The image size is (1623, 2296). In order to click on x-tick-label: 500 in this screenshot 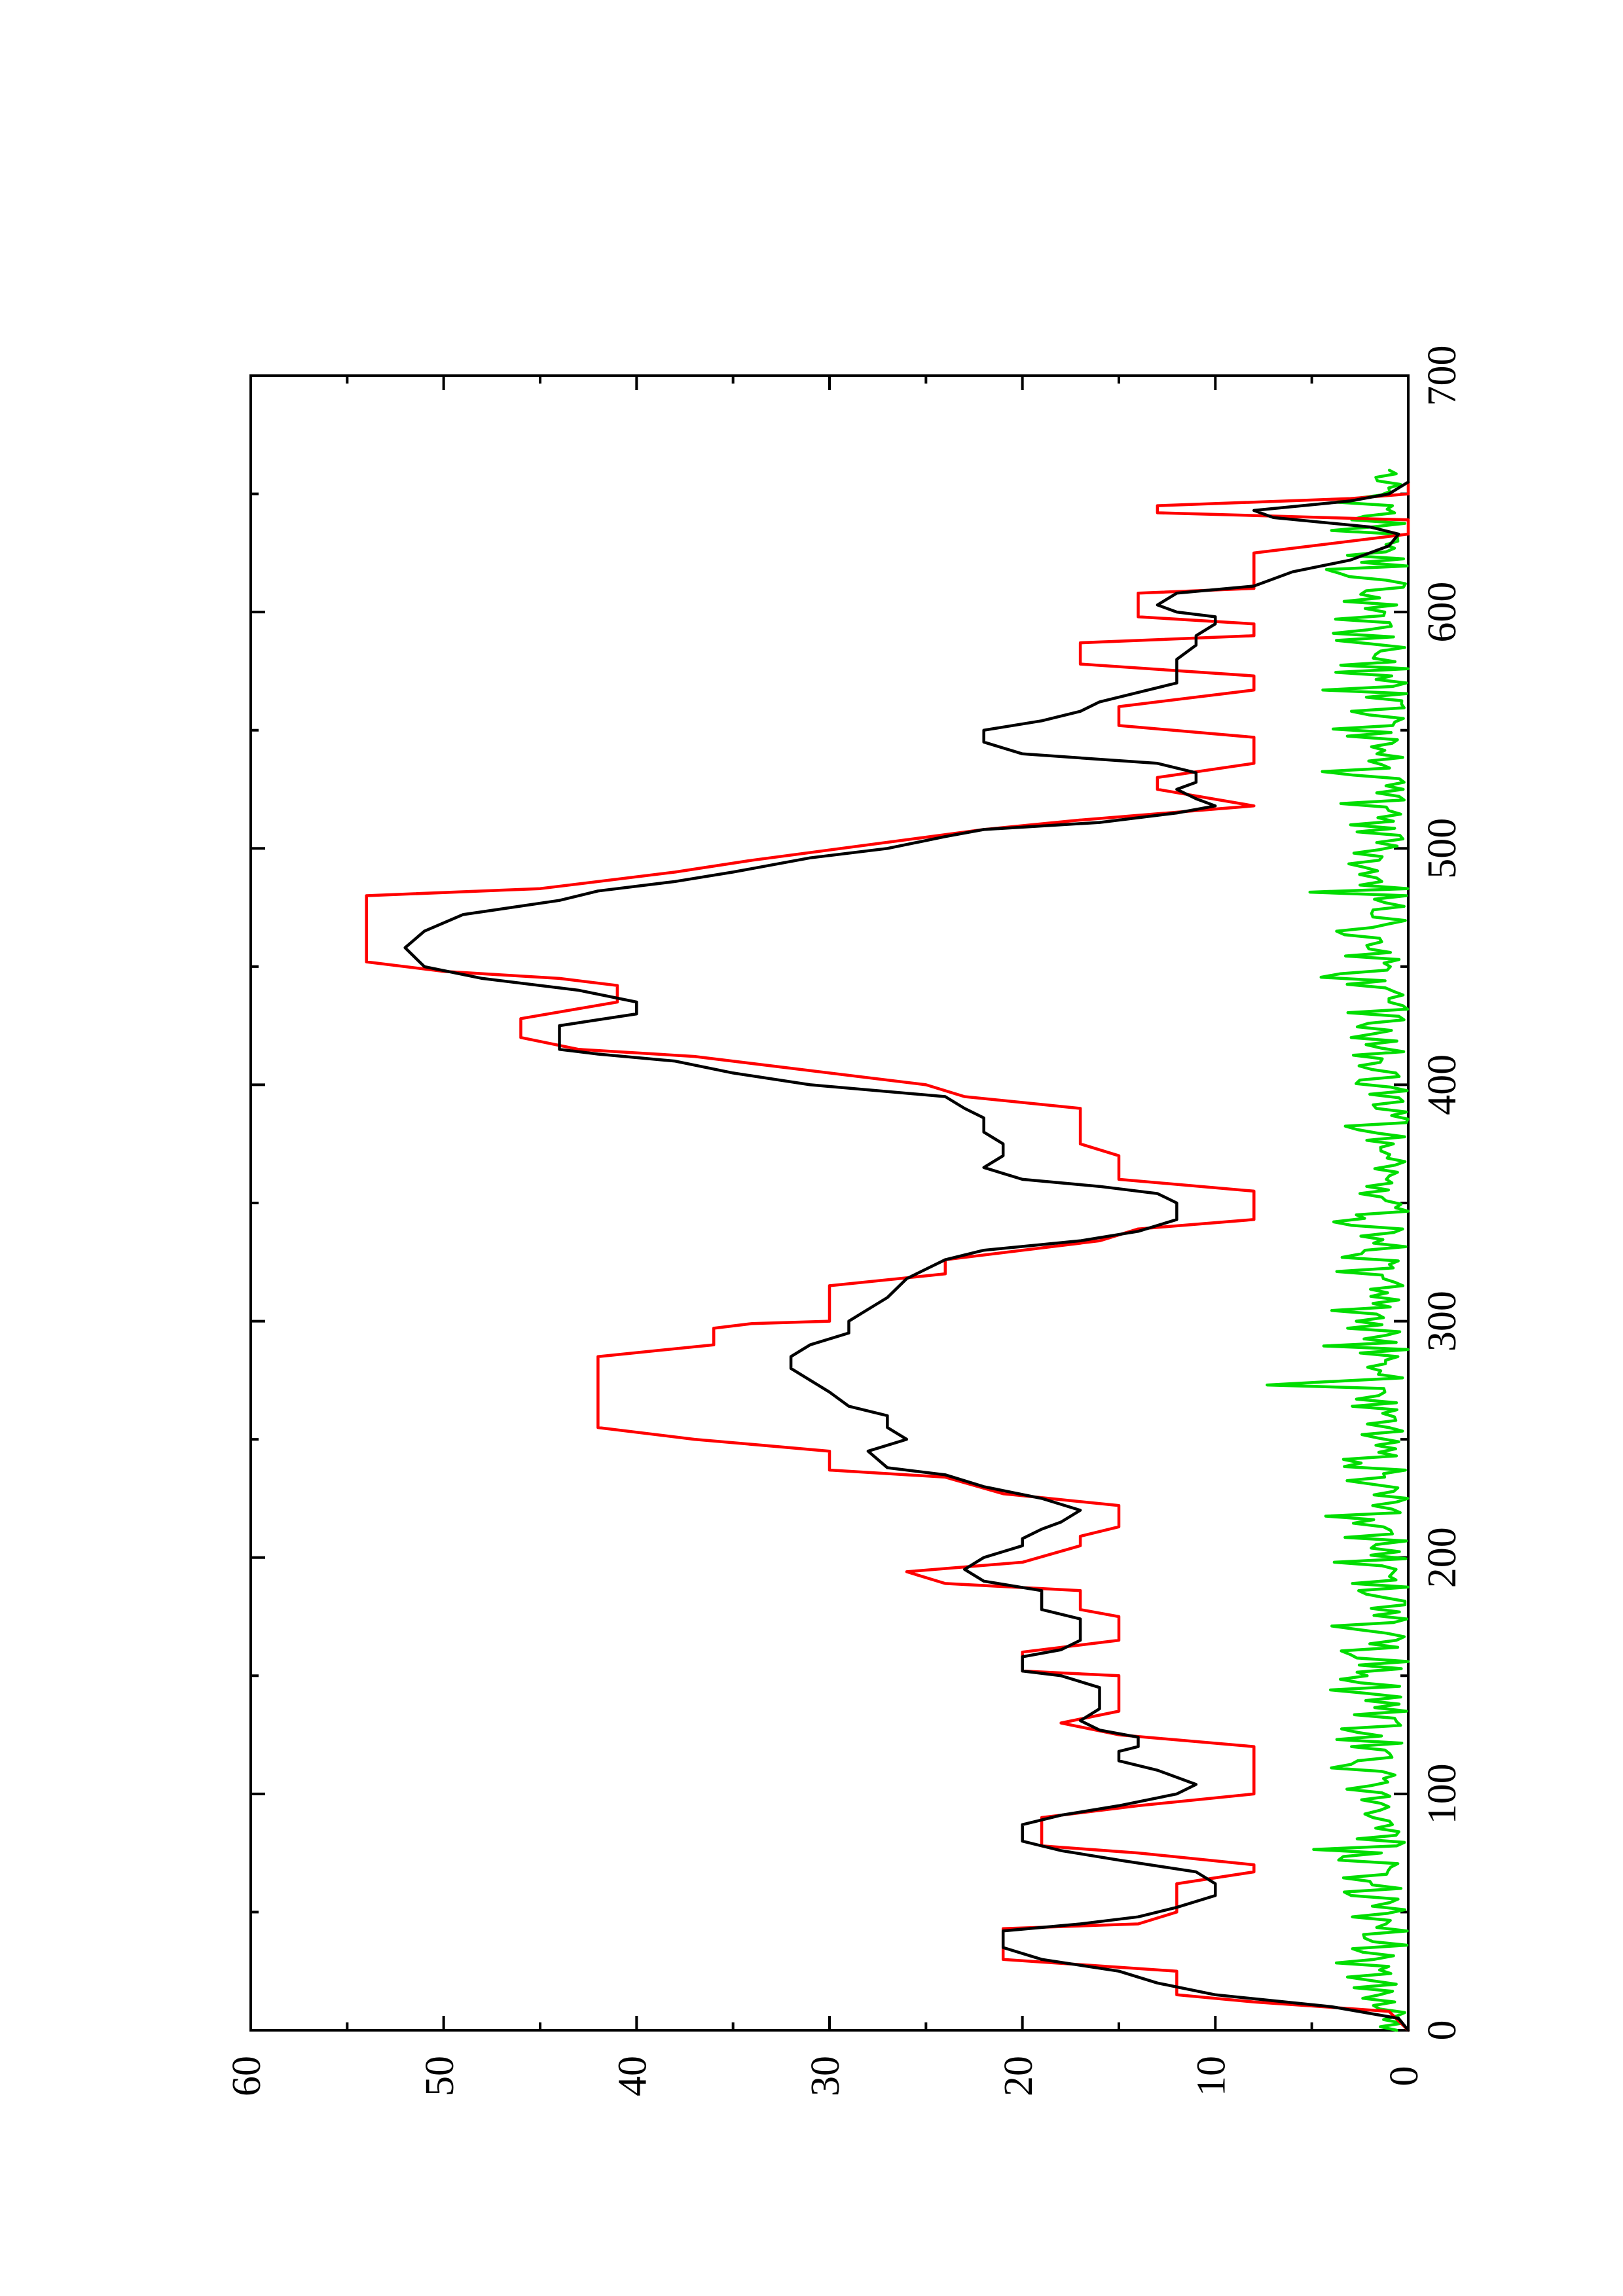, I will do `click(1442, 848)`.